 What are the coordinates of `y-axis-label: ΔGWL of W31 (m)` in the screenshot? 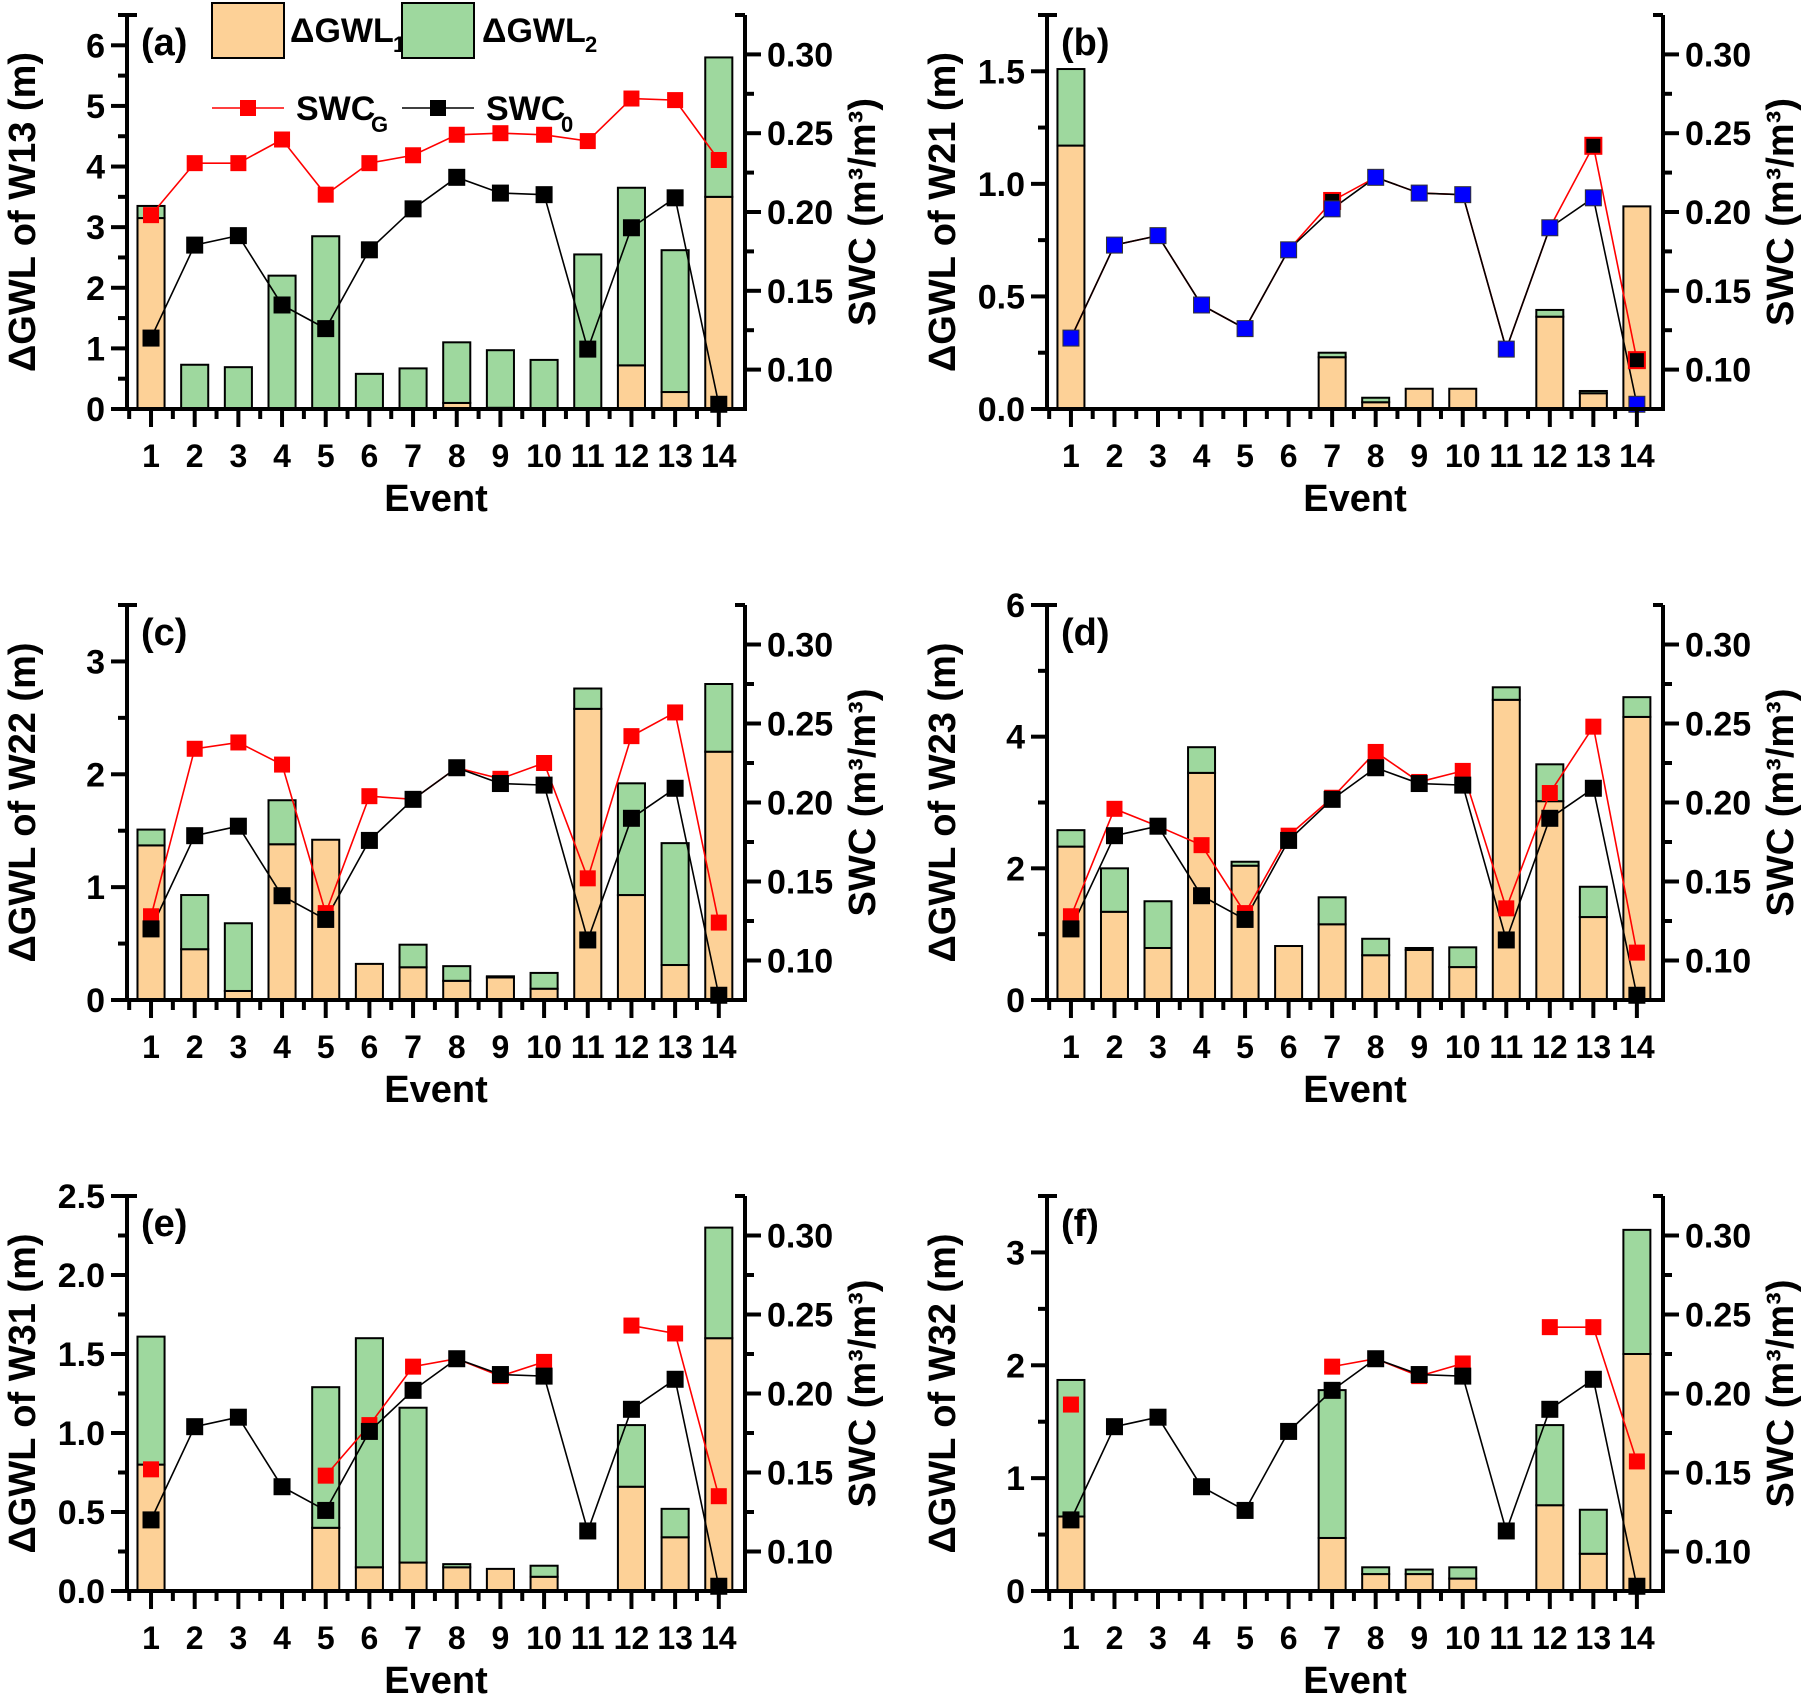 It's located at (23, 1393).